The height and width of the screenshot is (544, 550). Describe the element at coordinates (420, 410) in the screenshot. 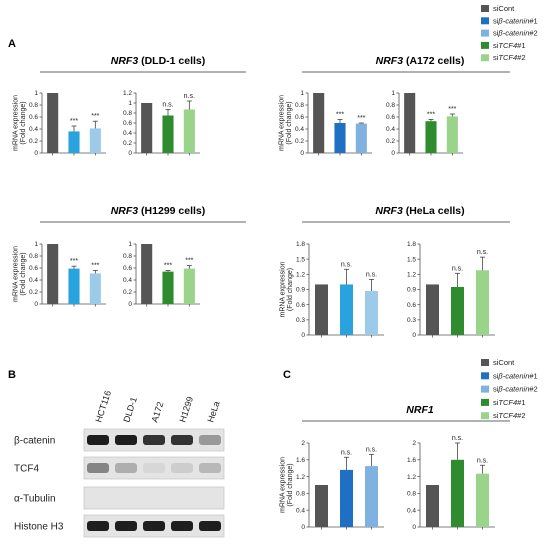

I see `panel-title: NRF1` at that location.